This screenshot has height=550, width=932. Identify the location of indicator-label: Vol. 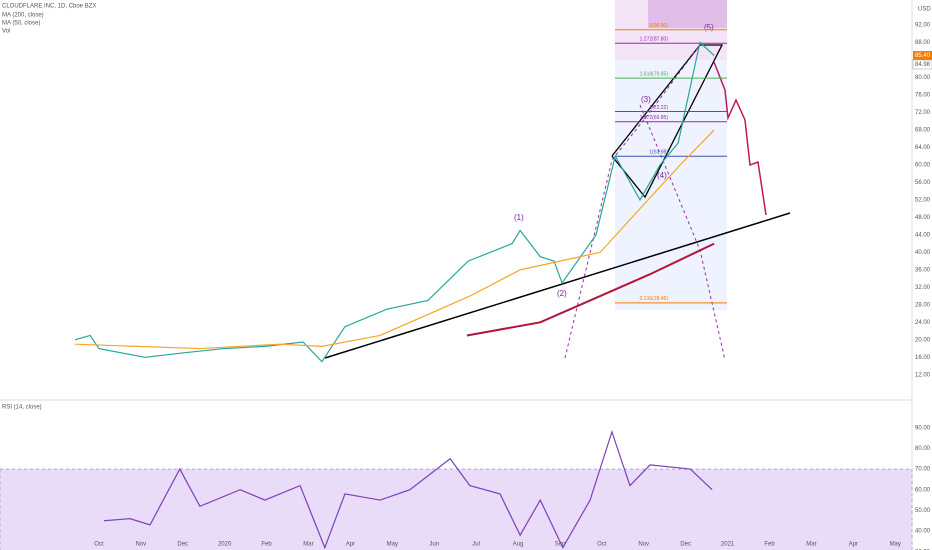
(6, 32).